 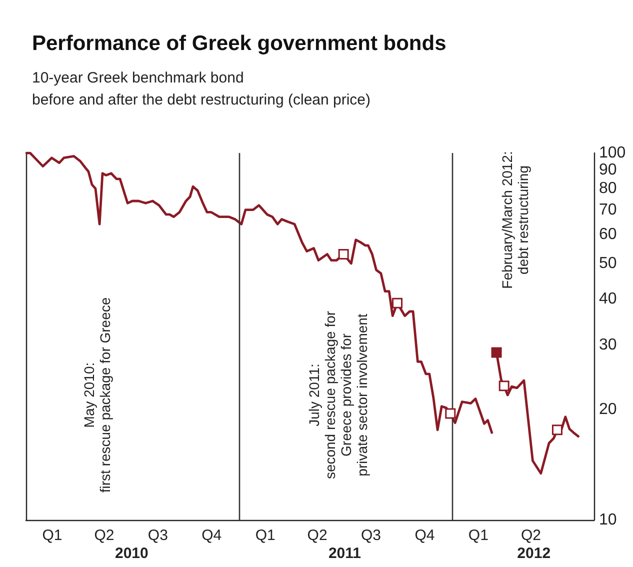 I want to click on y-tick-label: 80, so click(x=608, y=189).